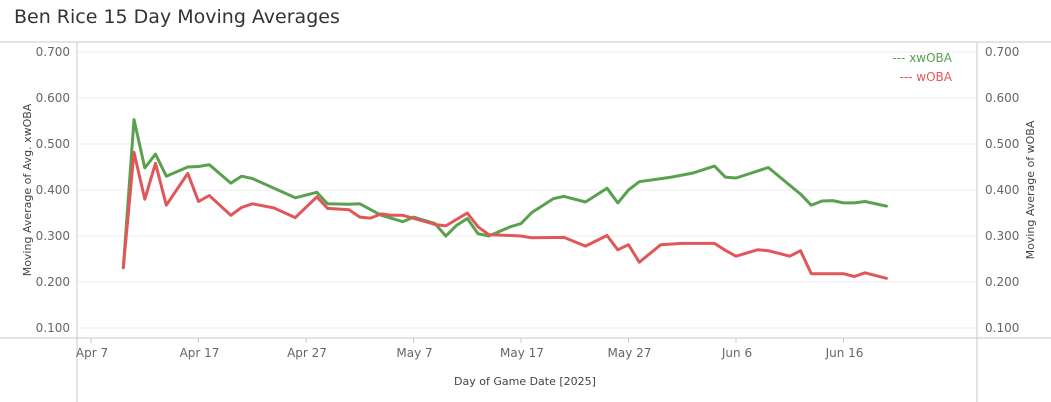 The image size is (1051, 402). Describe the element at coordinates (1002, 282) in the screenshot. I see `y-tick-label-right: 0.200` at that location.